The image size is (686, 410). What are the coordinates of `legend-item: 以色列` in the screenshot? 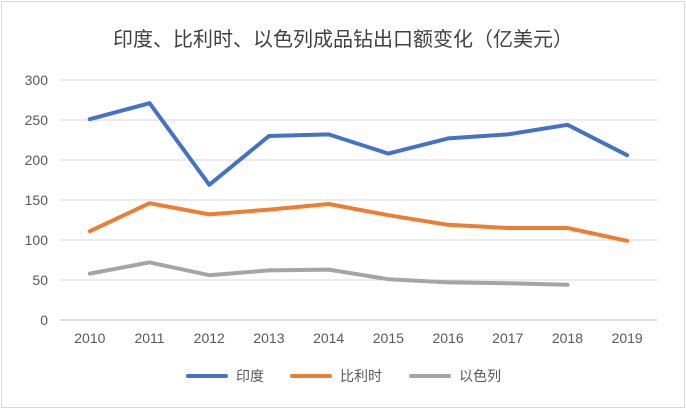 It's located at (455, 376).